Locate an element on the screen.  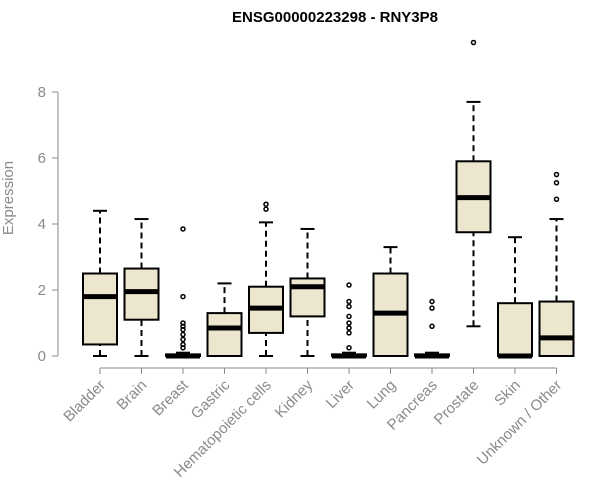
x-tick-label: Brain is located at coordinates (132, 395).